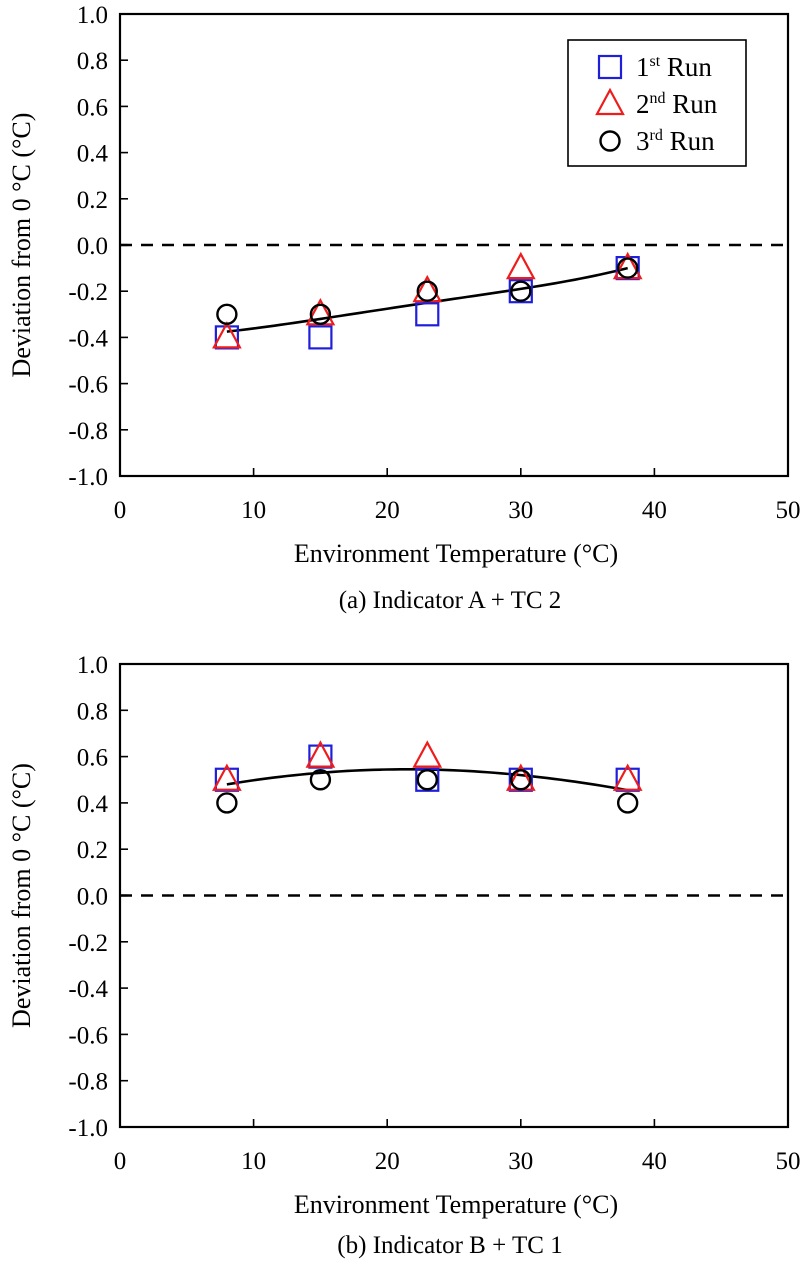 Image resolution: width=800 pixels, height=1268 pixels. Describe the element at coordinates (387, 510) in the screenshot. I see `chart-0-xtick-label: 20` at that location.